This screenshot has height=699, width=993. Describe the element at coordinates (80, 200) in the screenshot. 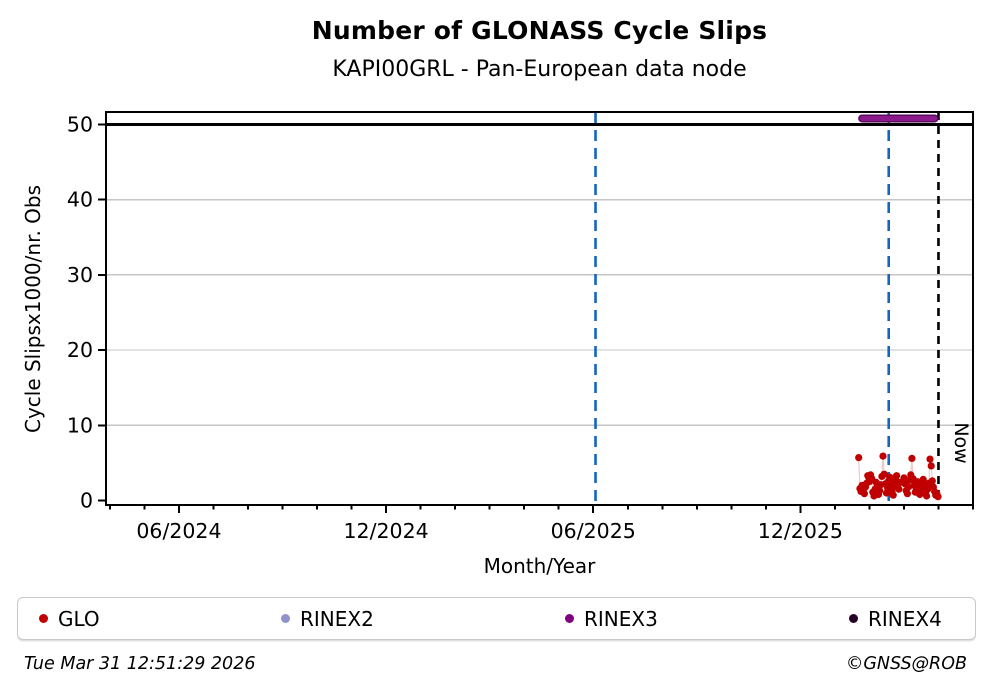

I see `y-tick-label: 40` at that location.